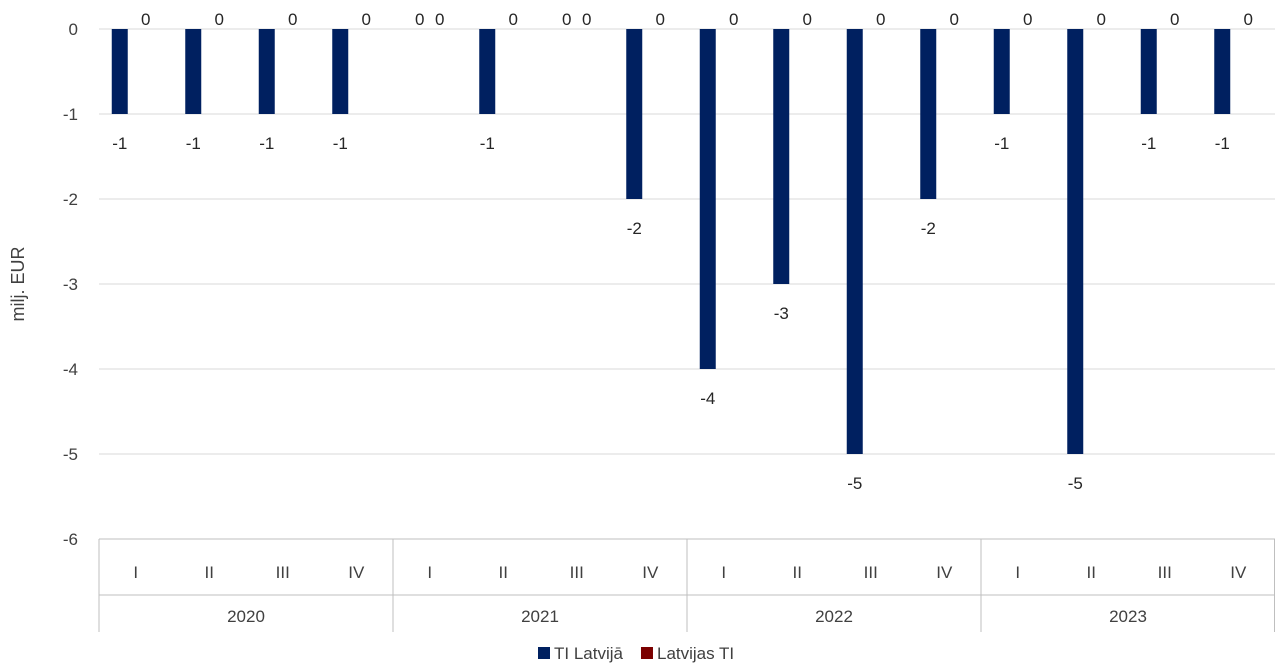  What do you see at coordinates (70, 454) in the screenshot?
I see `y-tick-label: -5` at bounding box center [70, 454].